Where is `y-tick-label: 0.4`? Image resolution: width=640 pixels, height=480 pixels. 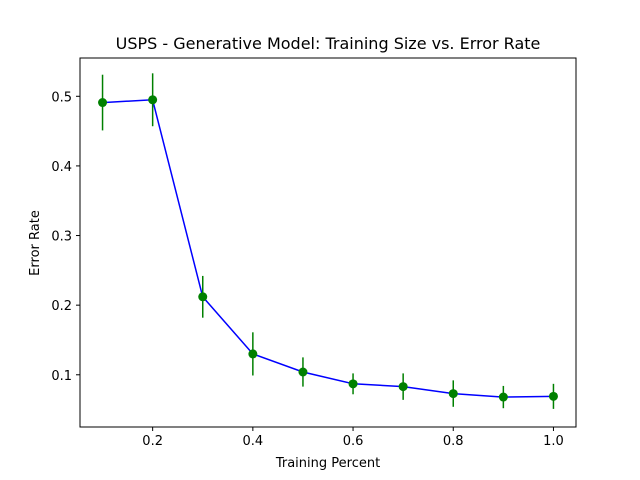 y-tick-label: 0.4 is located at coordinates (61, 167).